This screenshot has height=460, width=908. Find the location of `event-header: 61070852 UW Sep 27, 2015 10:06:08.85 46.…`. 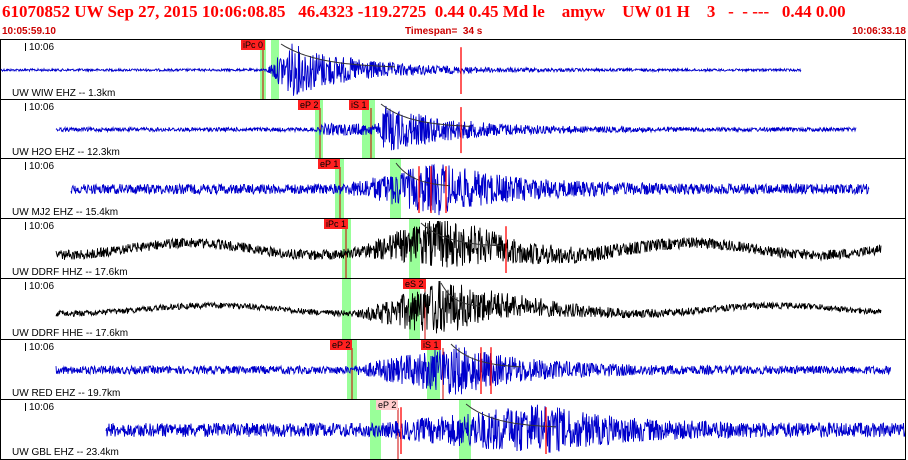

event-header: 61070852 UW Sep 27, 2015 10:06:08.85 46.… is located at coordinates (454, 20).